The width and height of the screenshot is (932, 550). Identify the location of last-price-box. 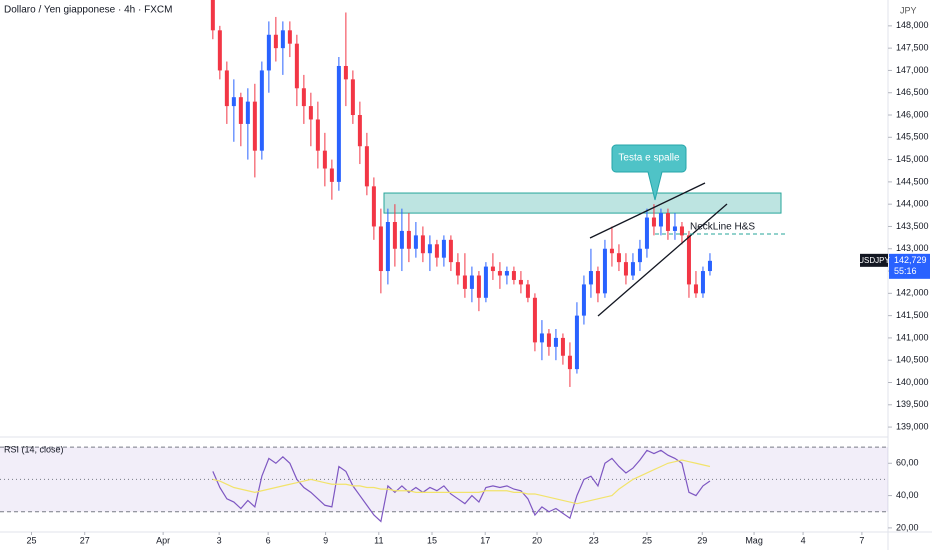
(909, 266).